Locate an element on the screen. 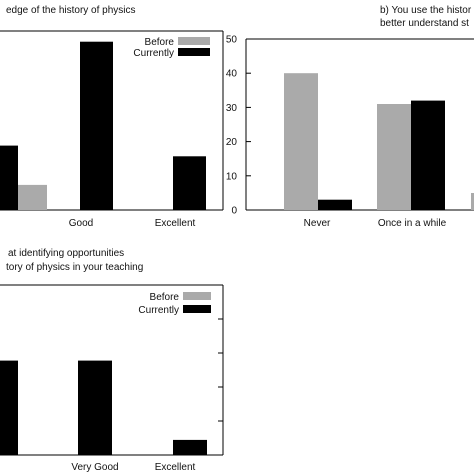  panel-c-bar-partial-left is located at coordinates (9, 407).